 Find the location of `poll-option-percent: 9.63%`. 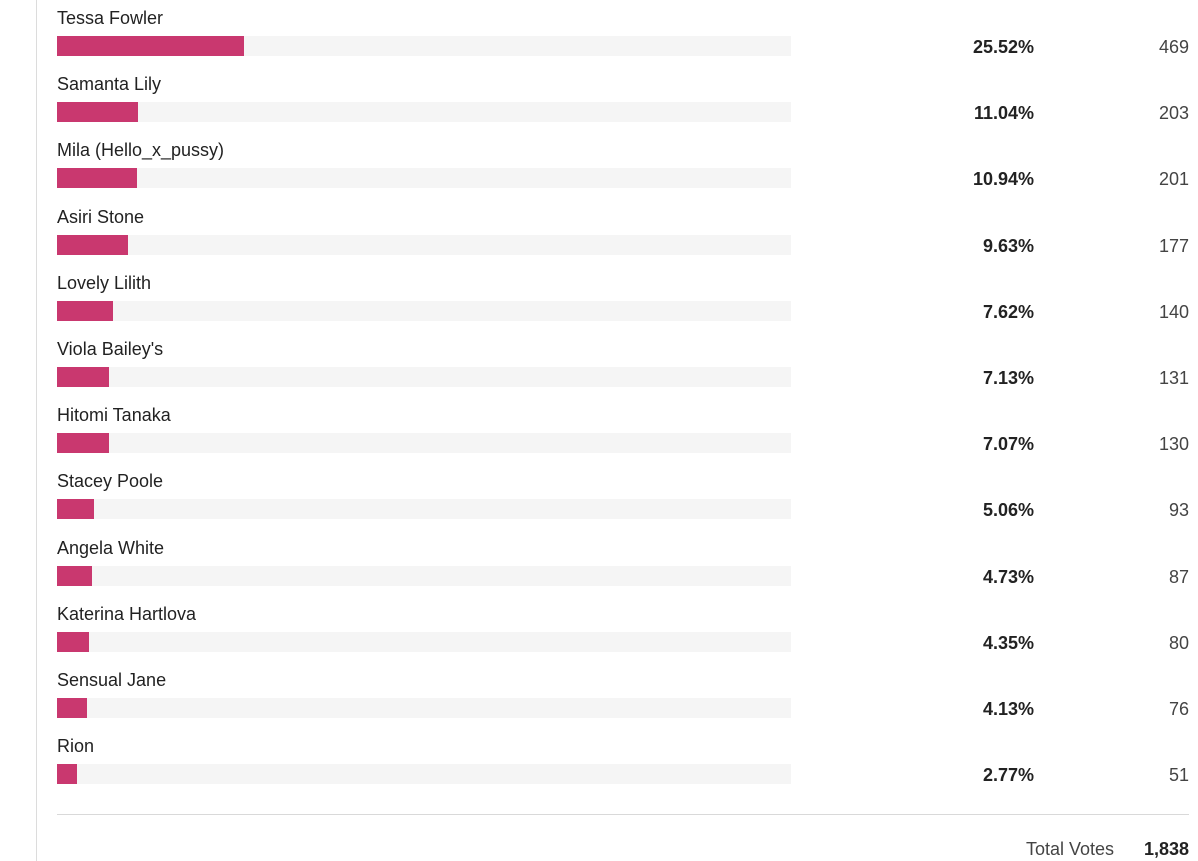

poll-option-percent: 9.63% is located at coordinates (1008, 245).